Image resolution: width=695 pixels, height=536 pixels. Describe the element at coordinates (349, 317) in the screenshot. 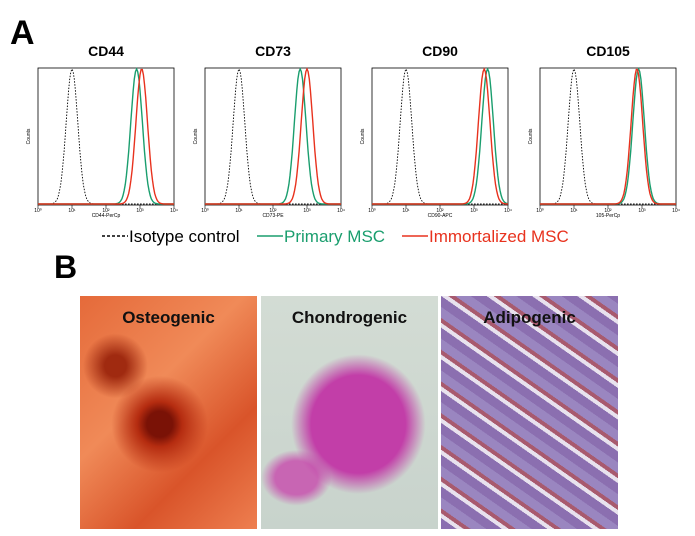

I see `image-label: Chondrogenic` at that location.